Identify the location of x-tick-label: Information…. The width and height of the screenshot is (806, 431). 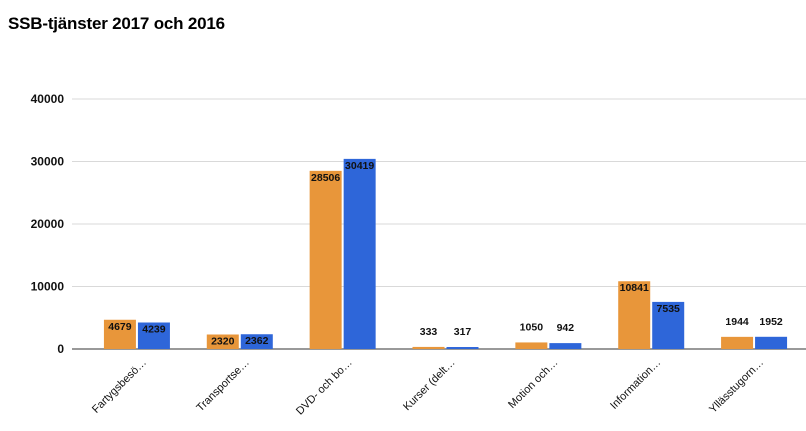
(635, 384).